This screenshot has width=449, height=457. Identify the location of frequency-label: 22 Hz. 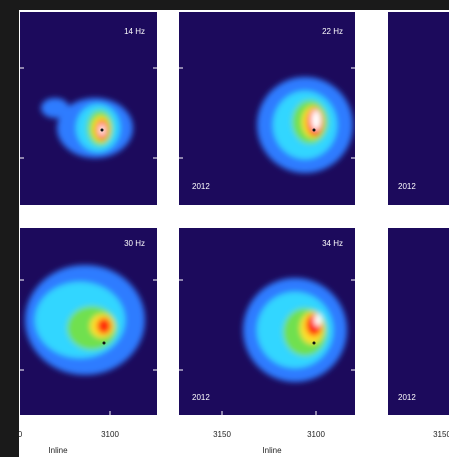
(332, 31).